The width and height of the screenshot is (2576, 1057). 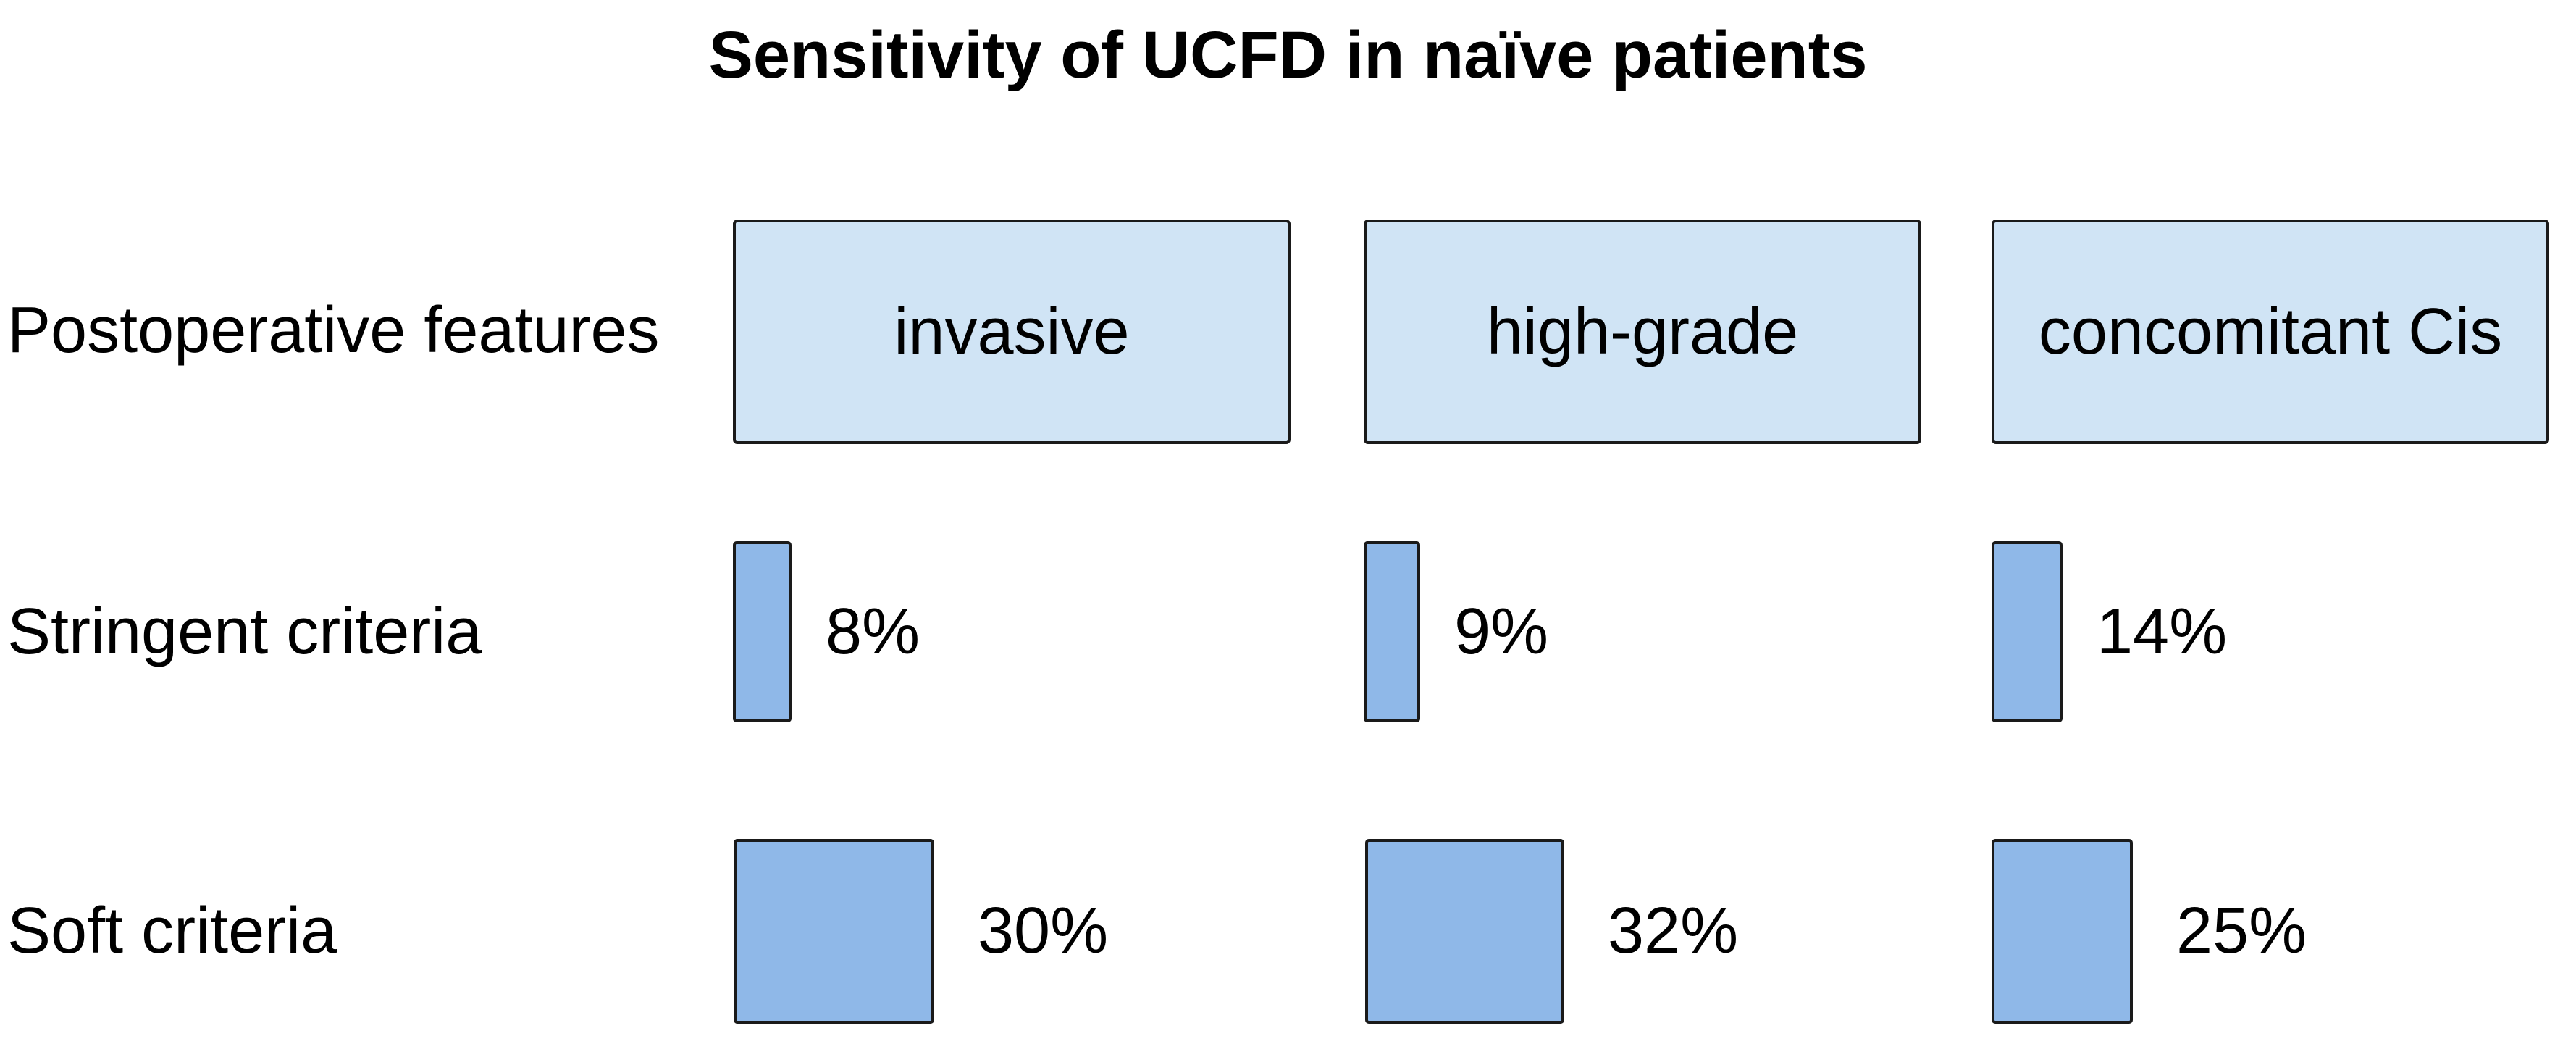 What do you see at coordinates (1673, 931) in the screenshot?
I see `soft-value-high-grade: 32%` at bounding box center [1673, 931].